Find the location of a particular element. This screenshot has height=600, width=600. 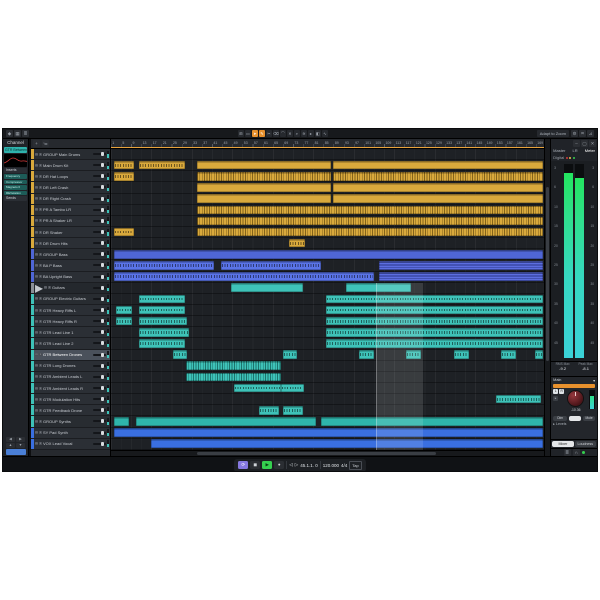

nav-arrow-icon: ◀ is located at coordinates (10, 439).